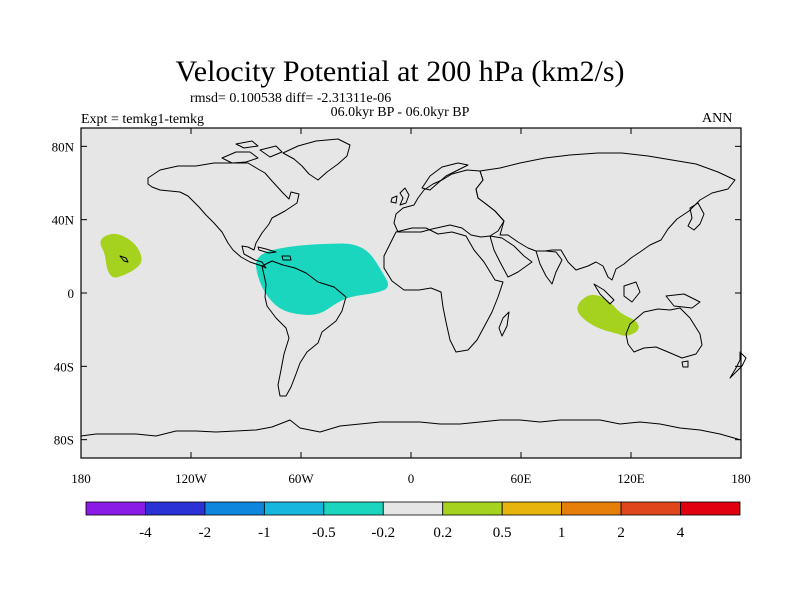 The height and width of the screenshot is (600, 800). What do you see at coordinates (511, 256) in the screenshot?
I see `coast-arabia` at bounding box center [511, 256].